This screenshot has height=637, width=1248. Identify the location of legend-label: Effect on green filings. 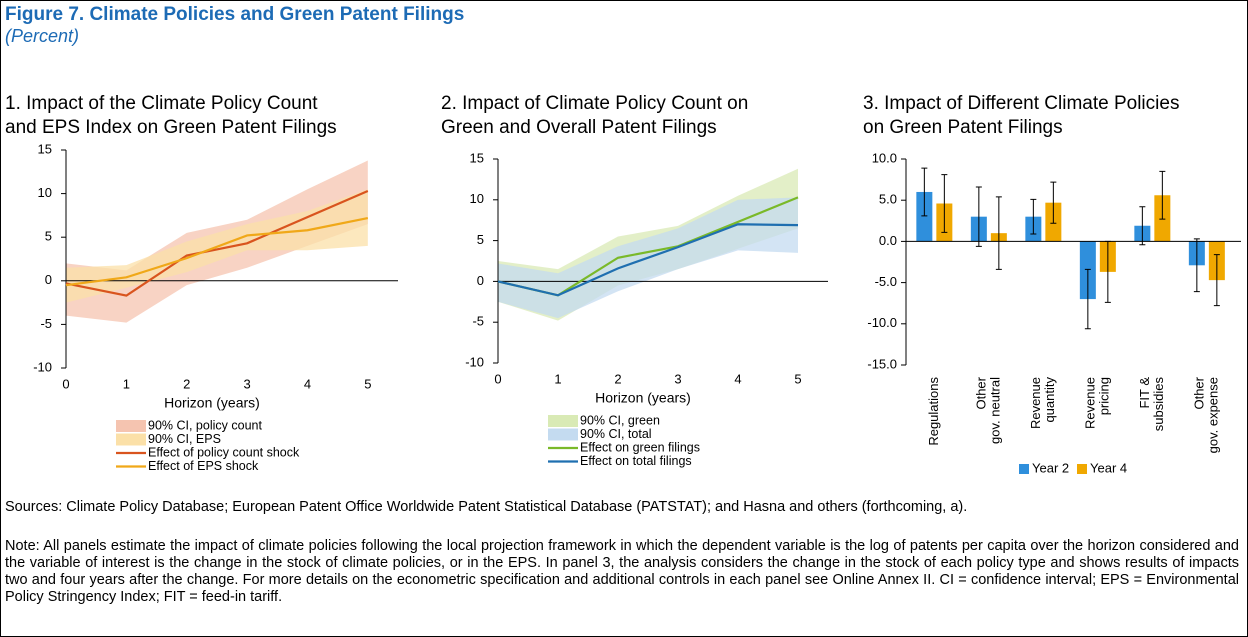
(640, 447).